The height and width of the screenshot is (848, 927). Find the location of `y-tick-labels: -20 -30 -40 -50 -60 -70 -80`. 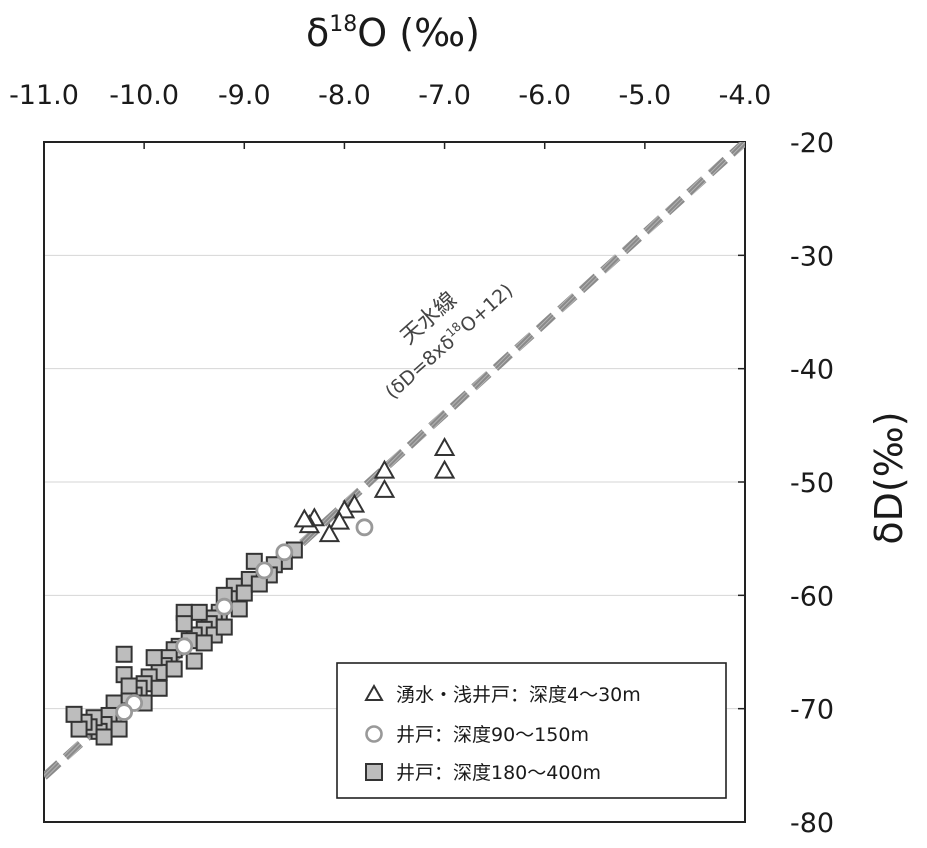

y-tick-labels: -20 -30 -40 -50 -60 -70 -80 is located at coordinates (812, 483).